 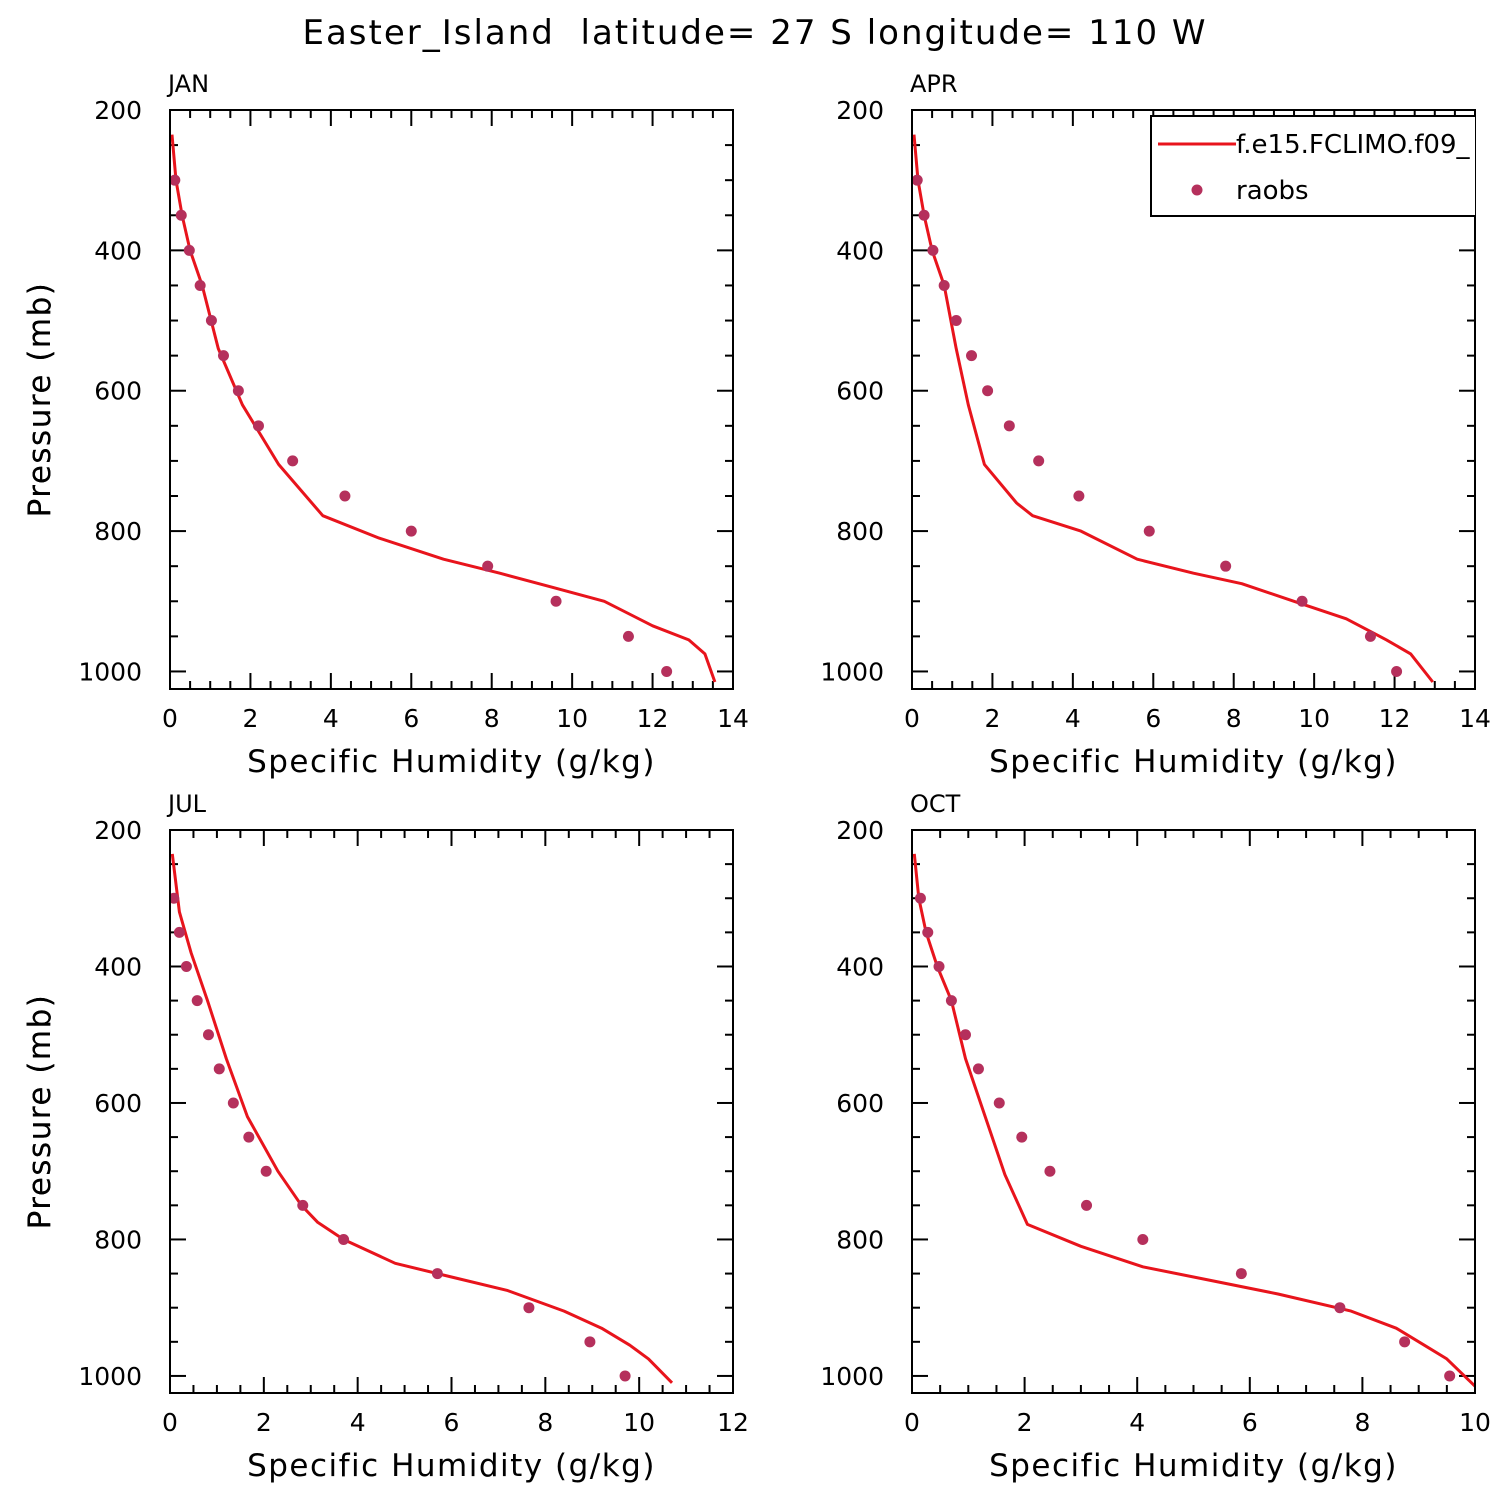 I want to click on x-tick-label: 8, so click(x=1234, y=718).